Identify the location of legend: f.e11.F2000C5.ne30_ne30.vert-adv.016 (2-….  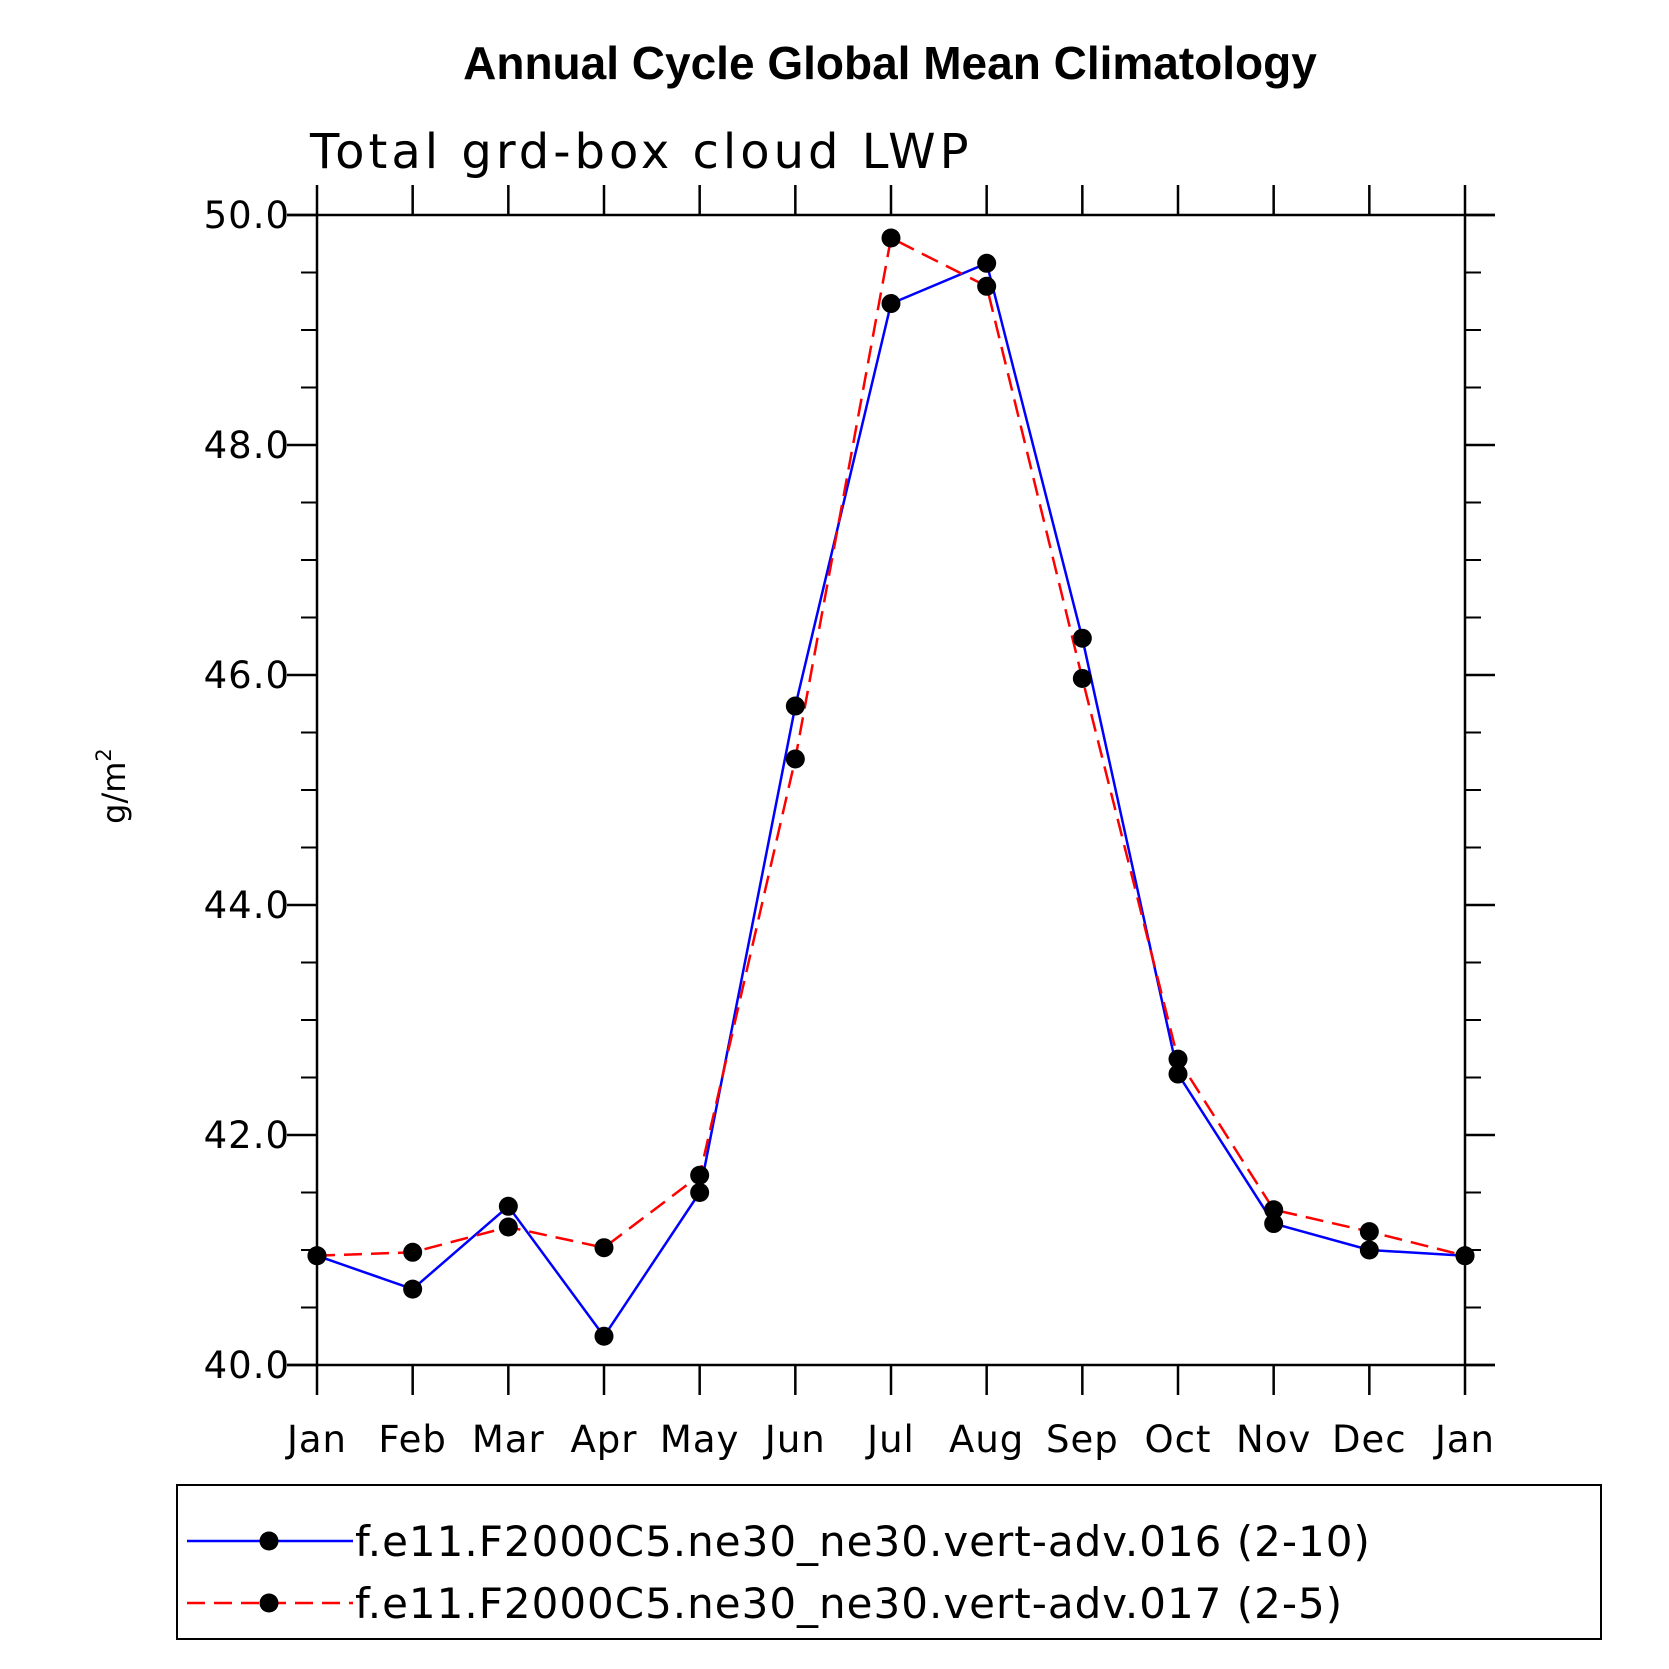
(889, 1562).